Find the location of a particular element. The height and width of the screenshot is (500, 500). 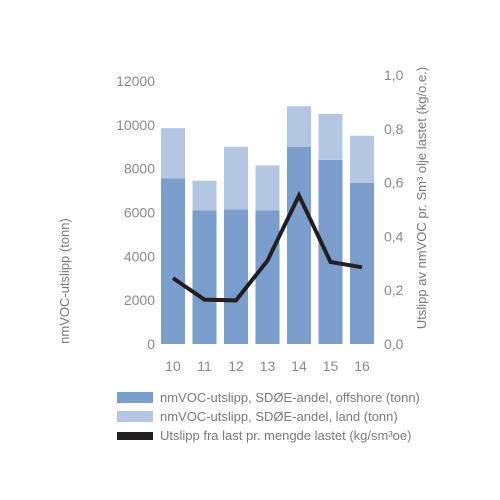

x-tick-label: 16 is located at coordinates (362, 366).